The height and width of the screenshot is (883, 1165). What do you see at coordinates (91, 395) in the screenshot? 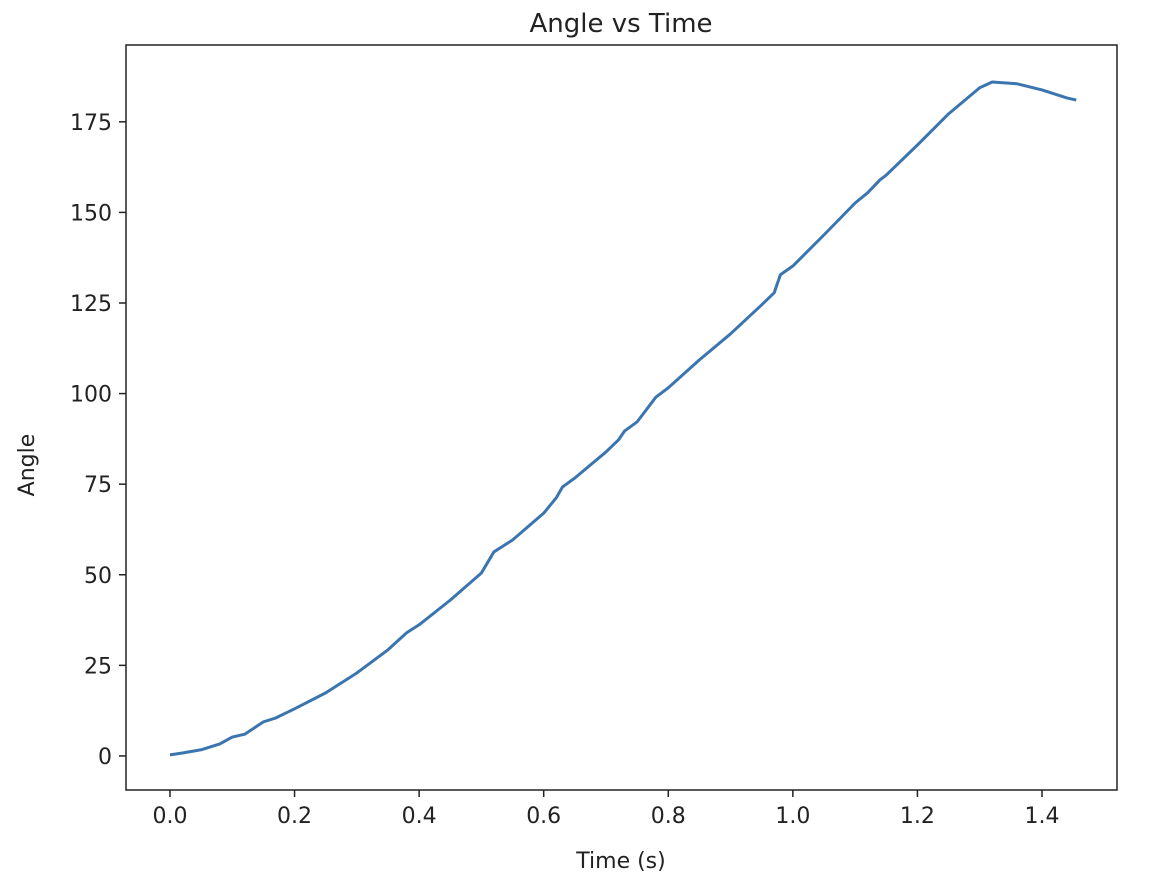
I see `y-tick-label: 100` at bounding box center [91, 395].